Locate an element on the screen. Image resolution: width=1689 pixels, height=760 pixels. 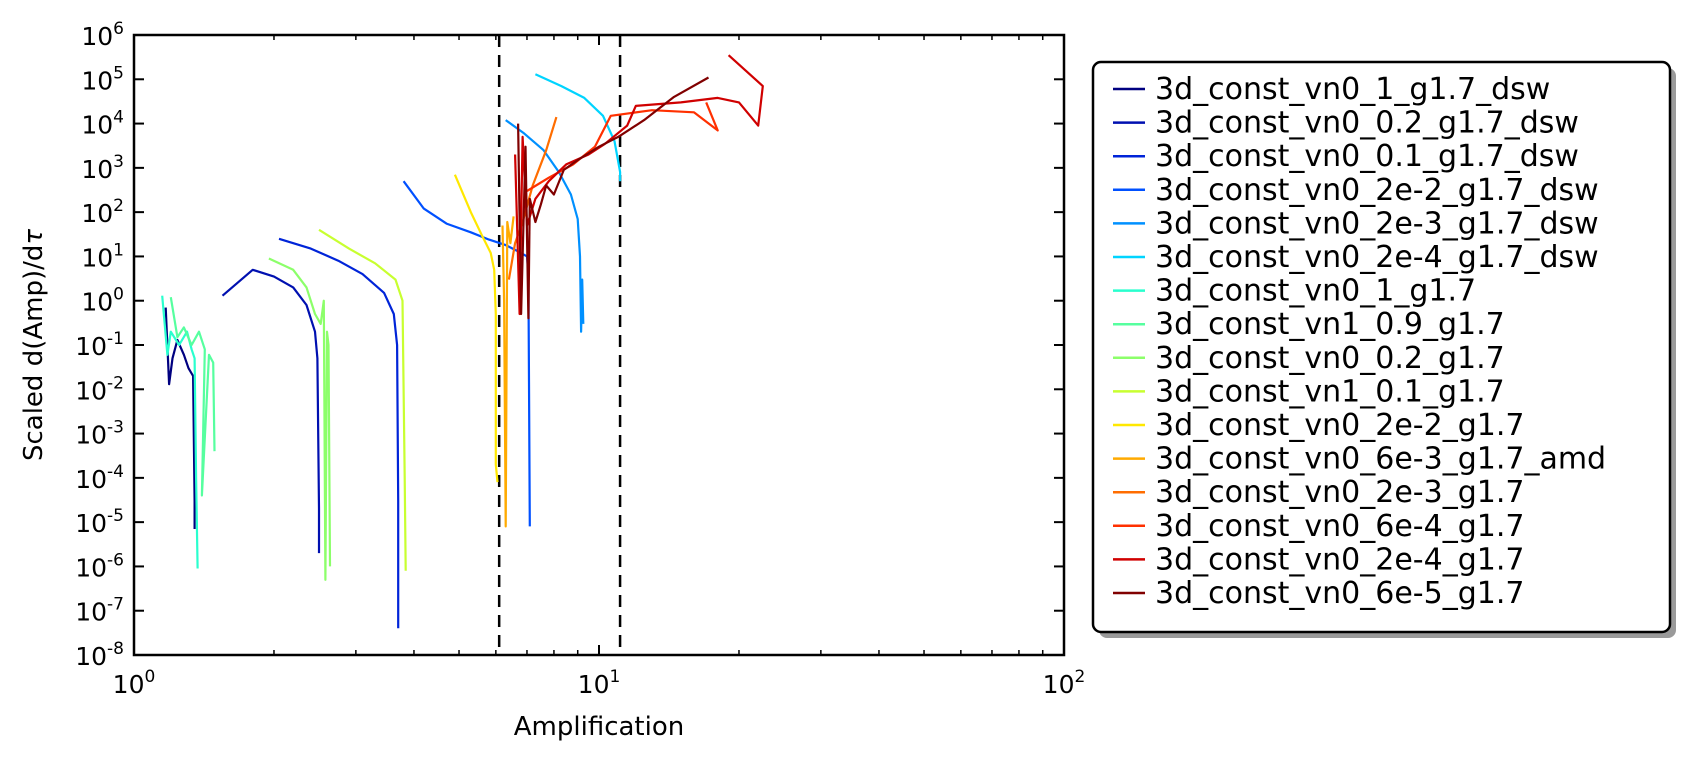
x-axis-label: Amplification is located at coordinates (599, 727).